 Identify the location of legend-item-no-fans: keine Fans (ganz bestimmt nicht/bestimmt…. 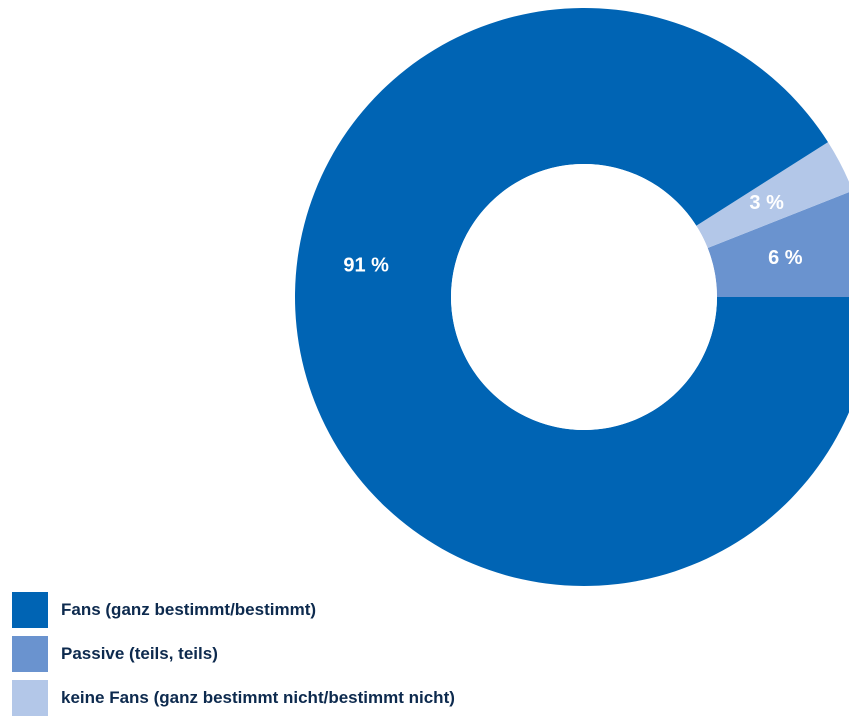
(233, 698).